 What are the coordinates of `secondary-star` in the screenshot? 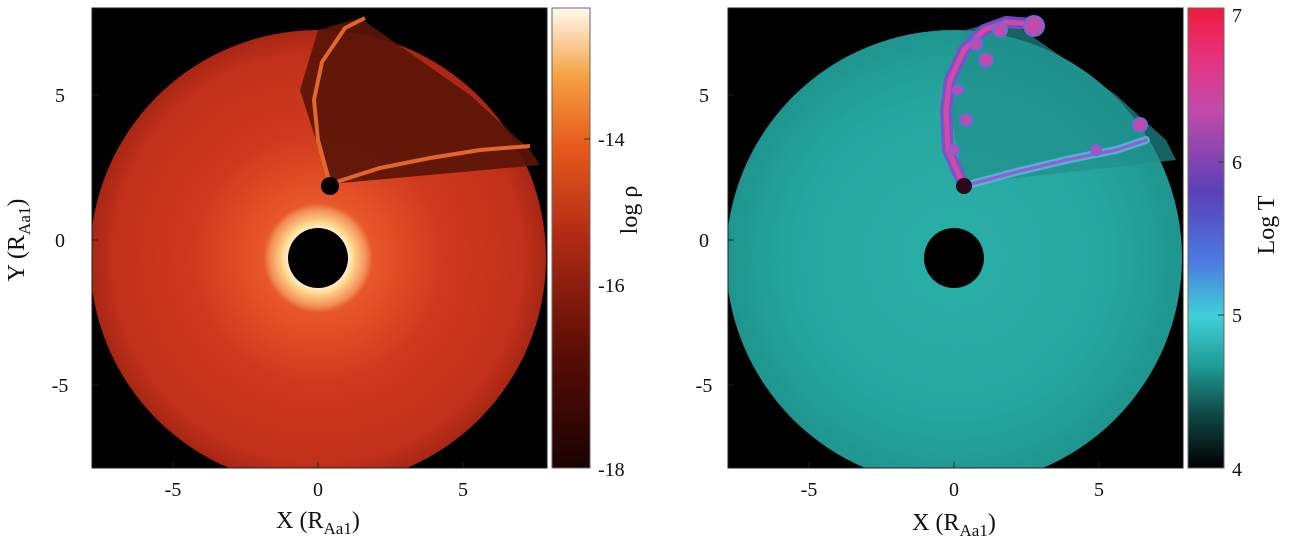 It's located at (330, 186).